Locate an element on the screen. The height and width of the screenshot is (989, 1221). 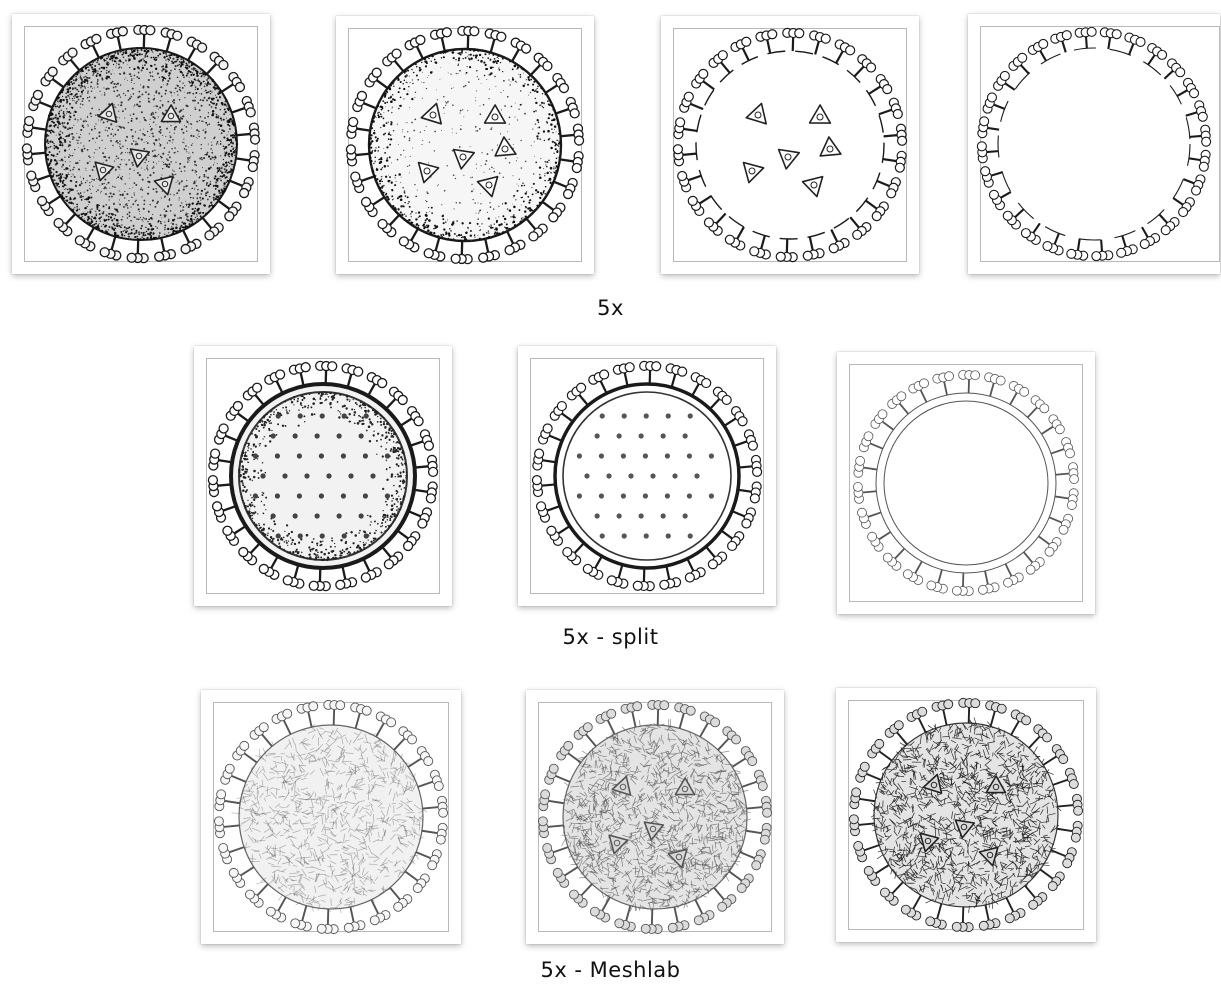
virus-render-outline is located at coordinates (790, 145).